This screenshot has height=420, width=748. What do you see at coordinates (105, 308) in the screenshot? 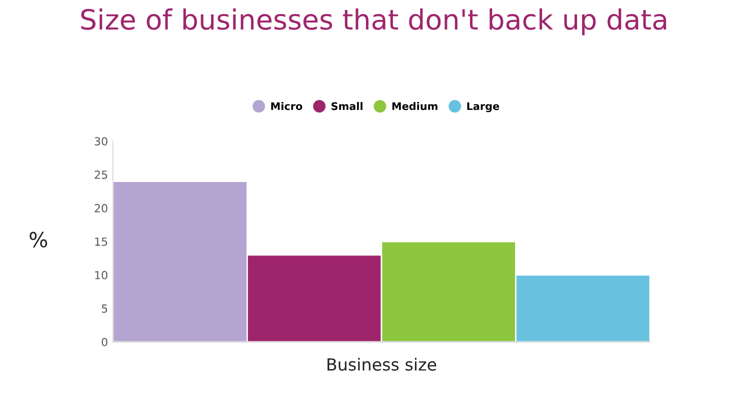
I see `y-tick-label: 5` at bounding box center [105, 308].